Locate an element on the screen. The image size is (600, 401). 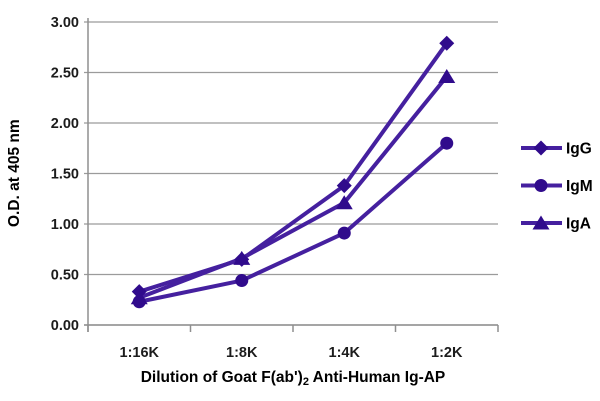
x-axis-title-subscript: 2 is located at coordinates (305, 382).